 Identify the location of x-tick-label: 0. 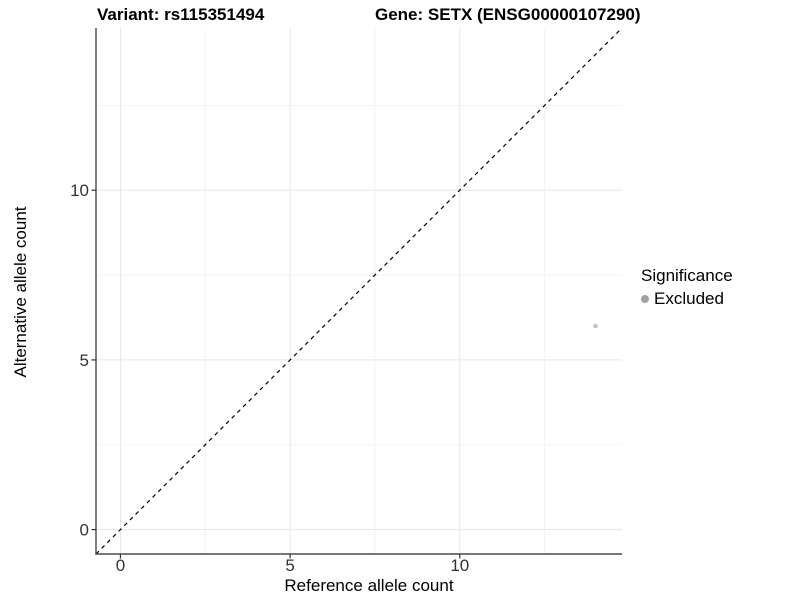
(120, 565).